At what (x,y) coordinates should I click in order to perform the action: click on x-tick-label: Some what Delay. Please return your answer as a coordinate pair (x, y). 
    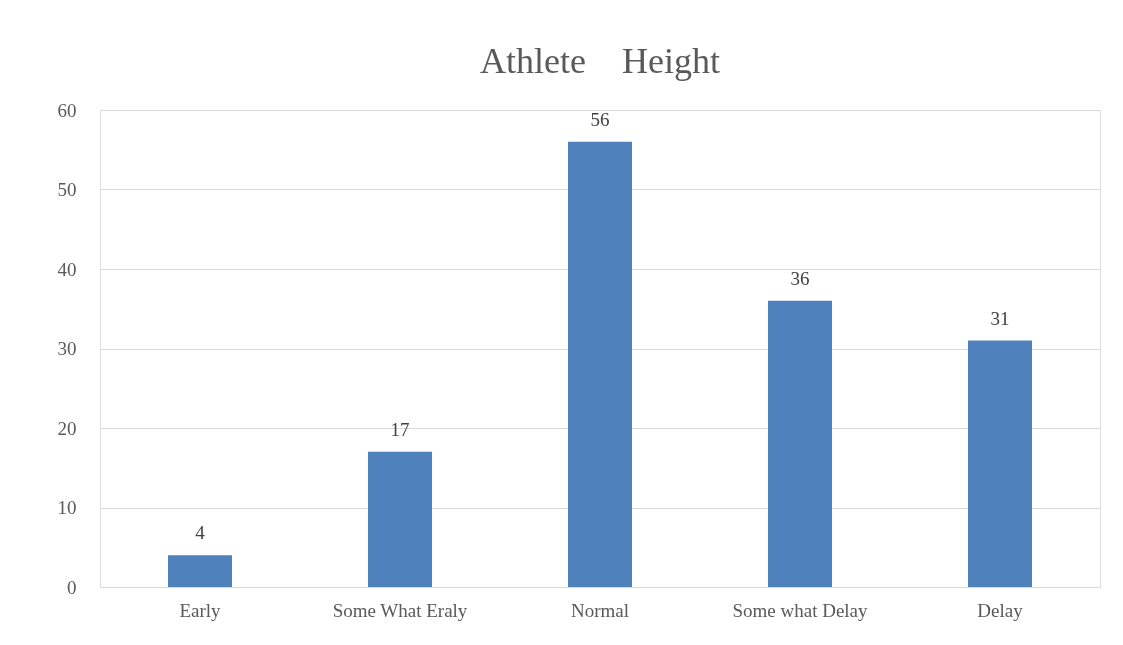
    Looking at the image, I should click on (800, 610).